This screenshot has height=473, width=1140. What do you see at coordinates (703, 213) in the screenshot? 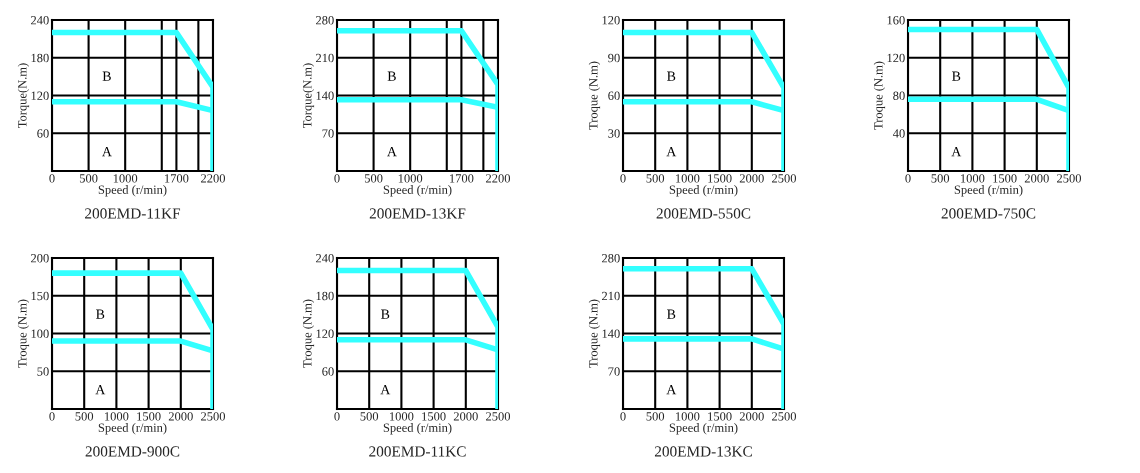
I see `text: 200EMD-550C` at bounding box center [703, 213].